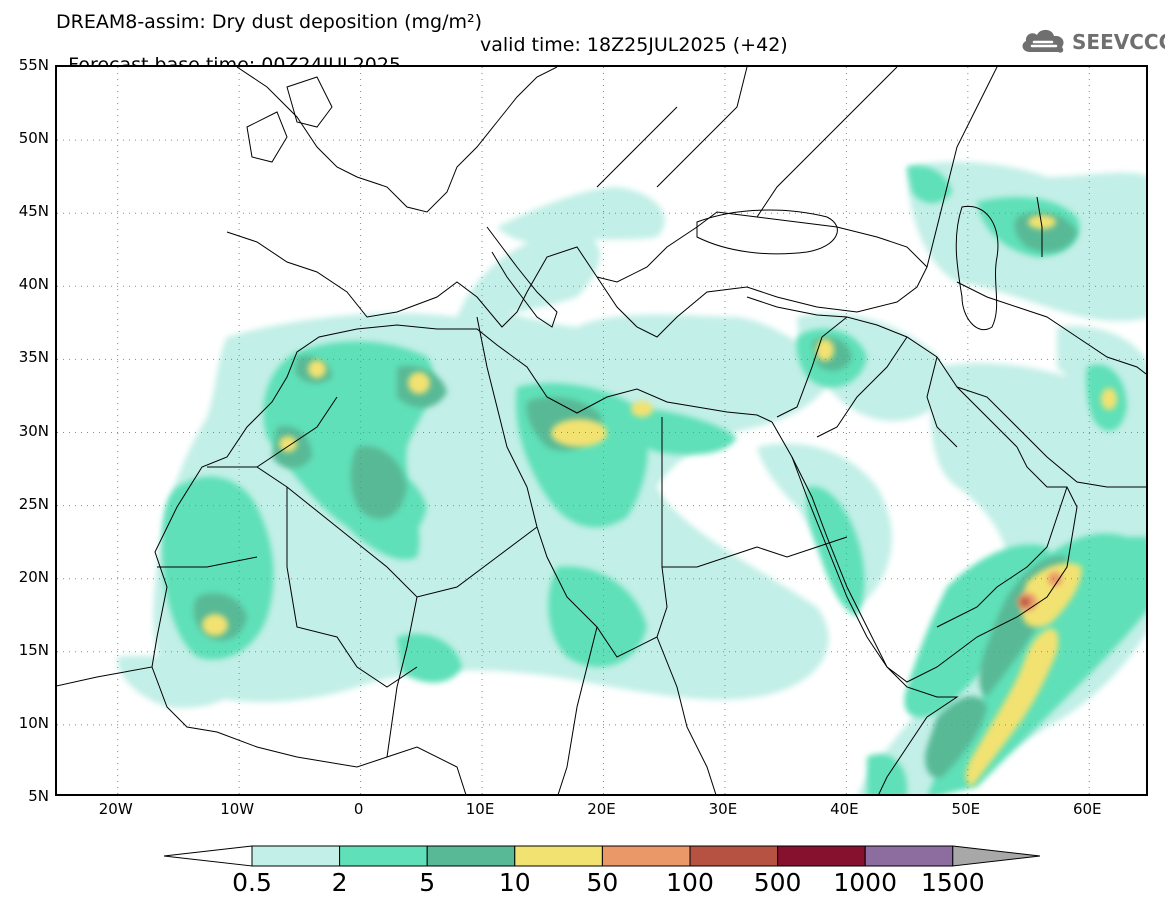  What do you see at coordinates (33, 503) in the screenshot?
I see `lat-label-25n: 25N` at bounding box center [33, 503].